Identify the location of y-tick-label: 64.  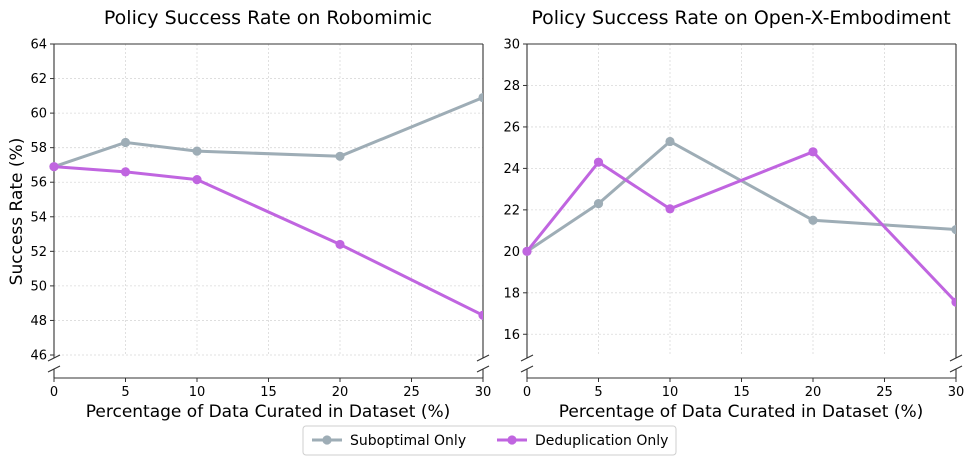
(38, 45).